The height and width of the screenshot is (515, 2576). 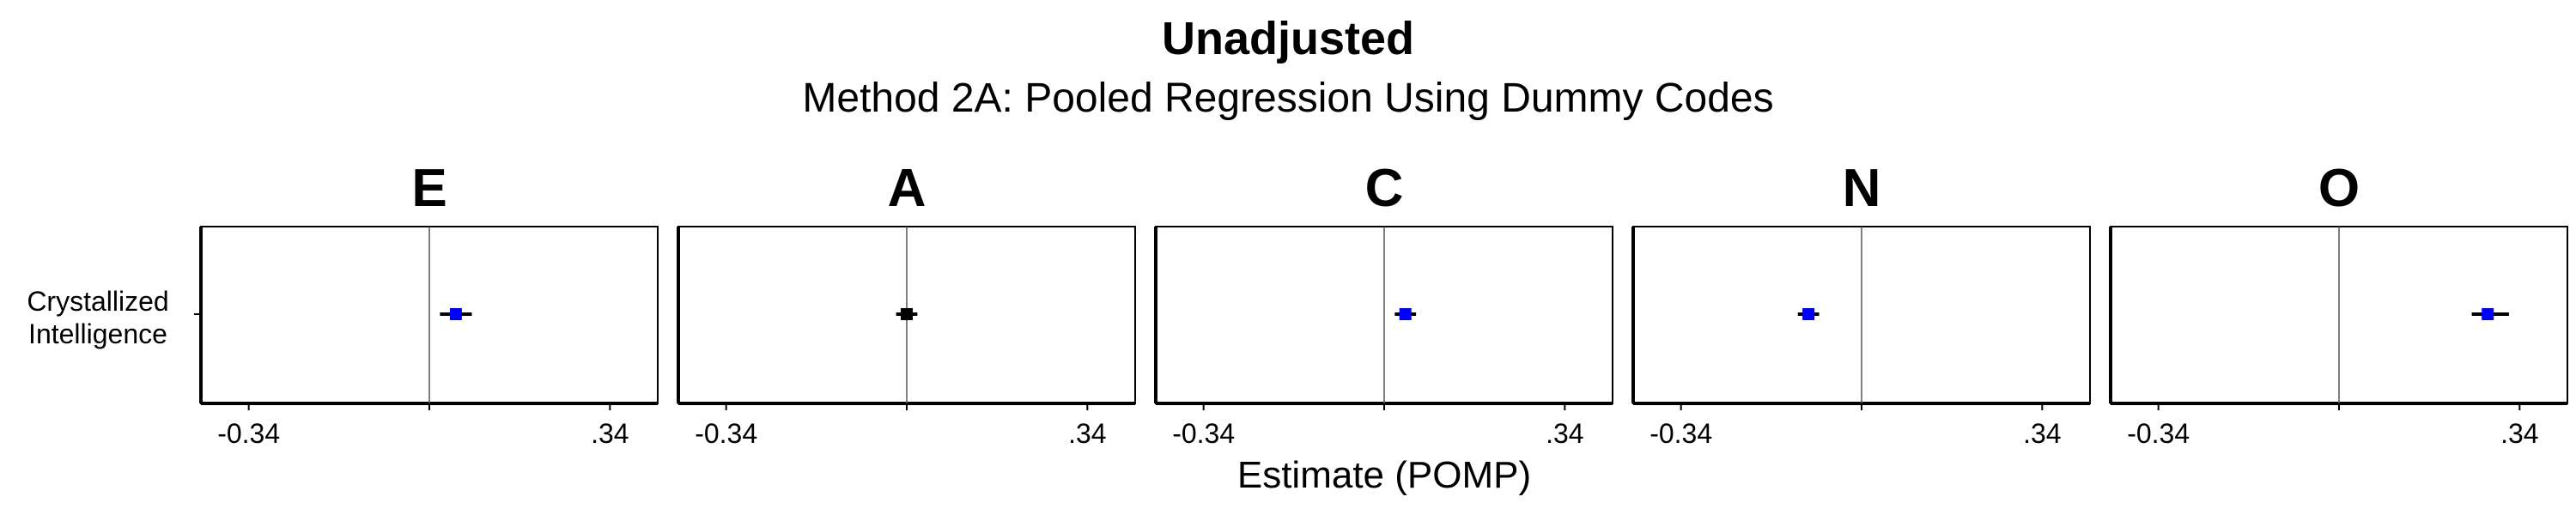 I want to click on row-label-line-2: Intelligence, so click(x=98, y=333).